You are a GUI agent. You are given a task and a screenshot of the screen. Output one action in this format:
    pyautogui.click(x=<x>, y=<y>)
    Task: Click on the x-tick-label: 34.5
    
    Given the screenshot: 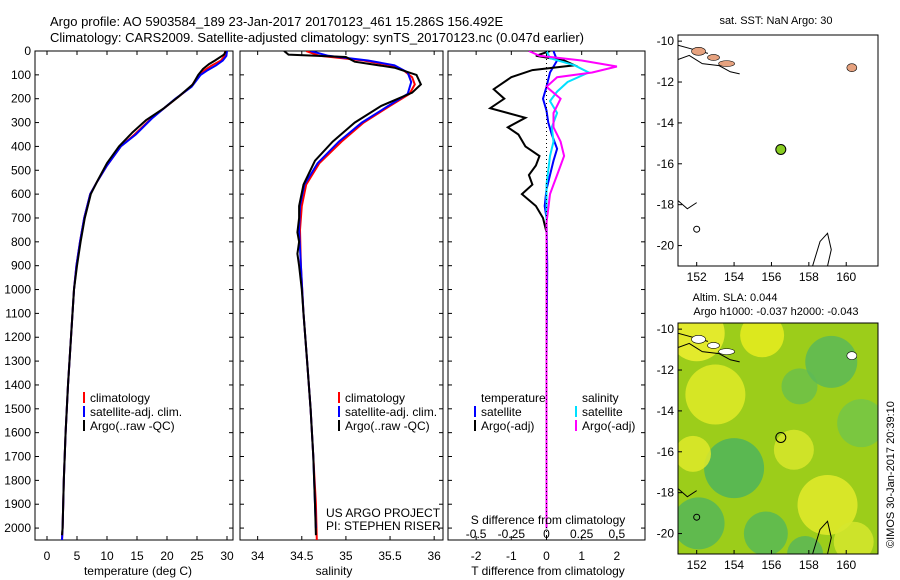 What is the action you would take?
    pyautogui.click(x=302, y=556)
    